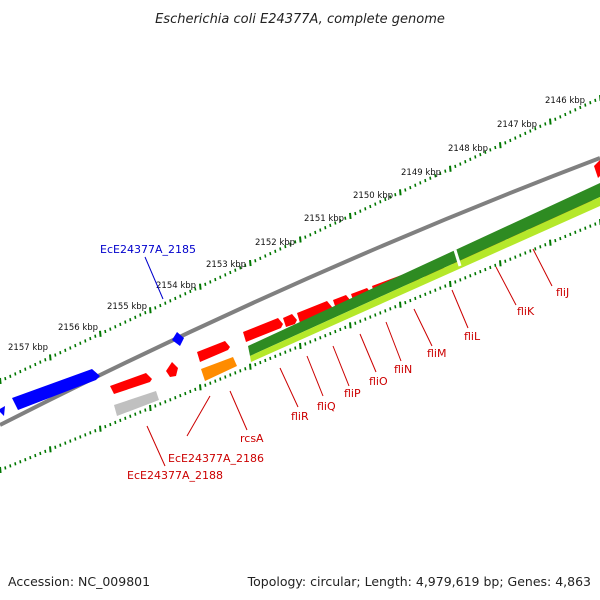  I want to click on band-orange, so click(219, 369).